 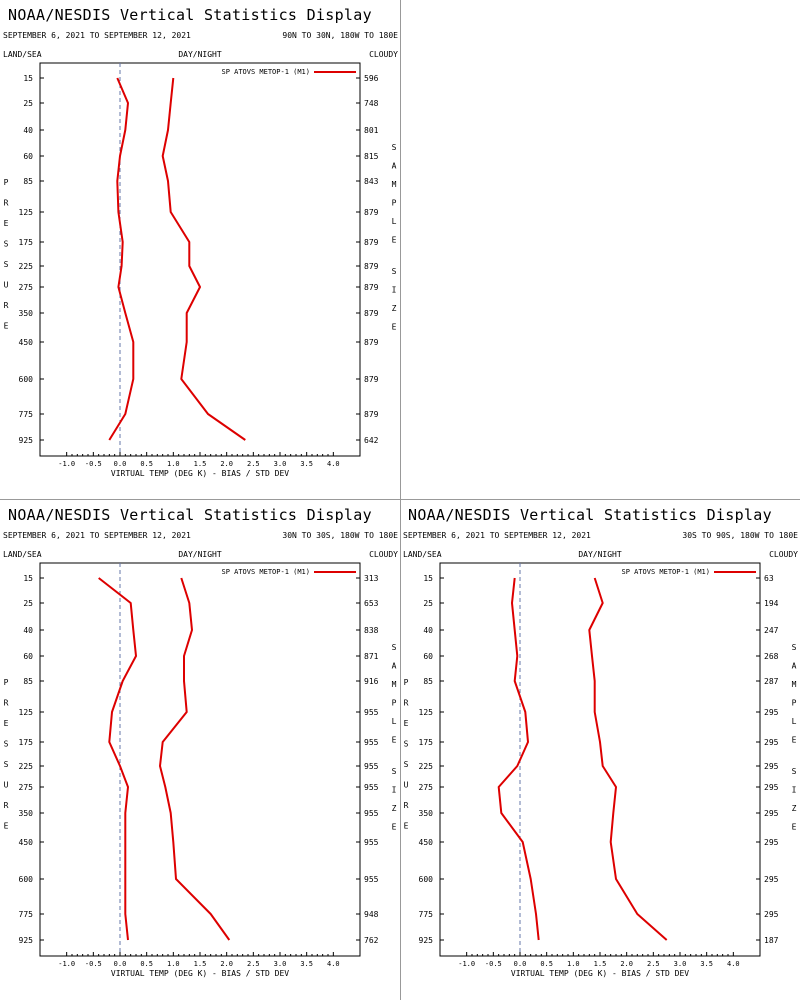 I want to click on sample-size-label: 268, so click(x=771, y=656).